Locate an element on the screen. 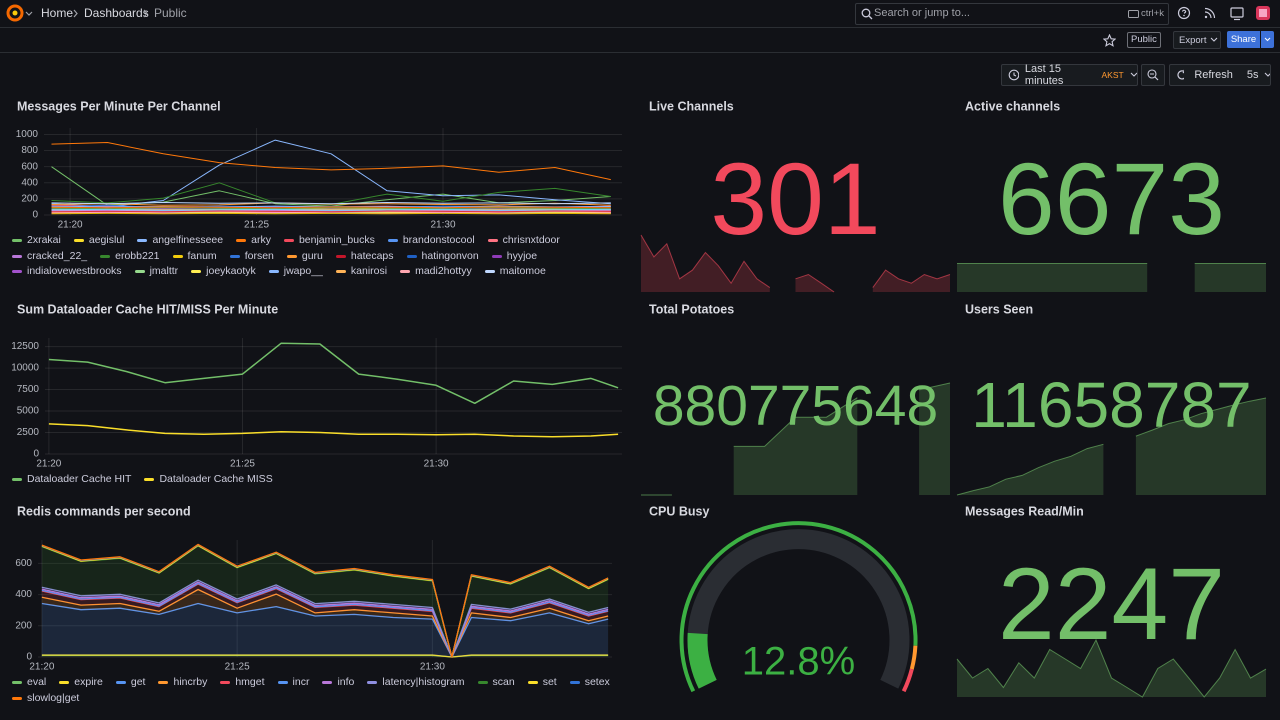  legend-item: 2xrakai is located at coordinates (36, 241).